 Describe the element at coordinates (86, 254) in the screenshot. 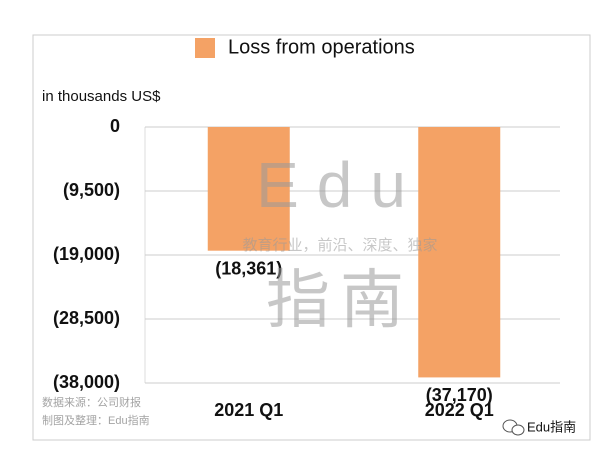

I see `y-tick-label: (19,000)` at that location.